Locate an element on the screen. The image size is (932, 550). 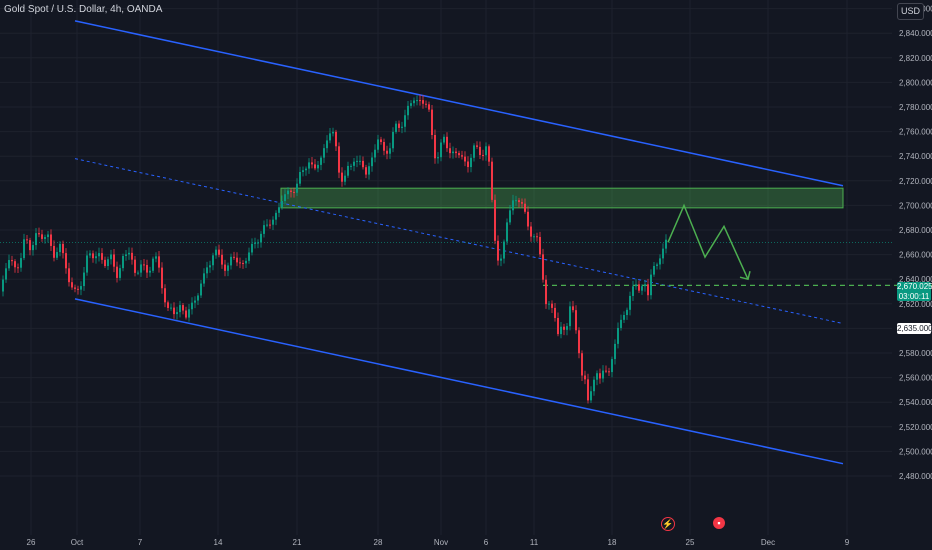
x-tick-label: Oct is located at coordinates (77, 542).